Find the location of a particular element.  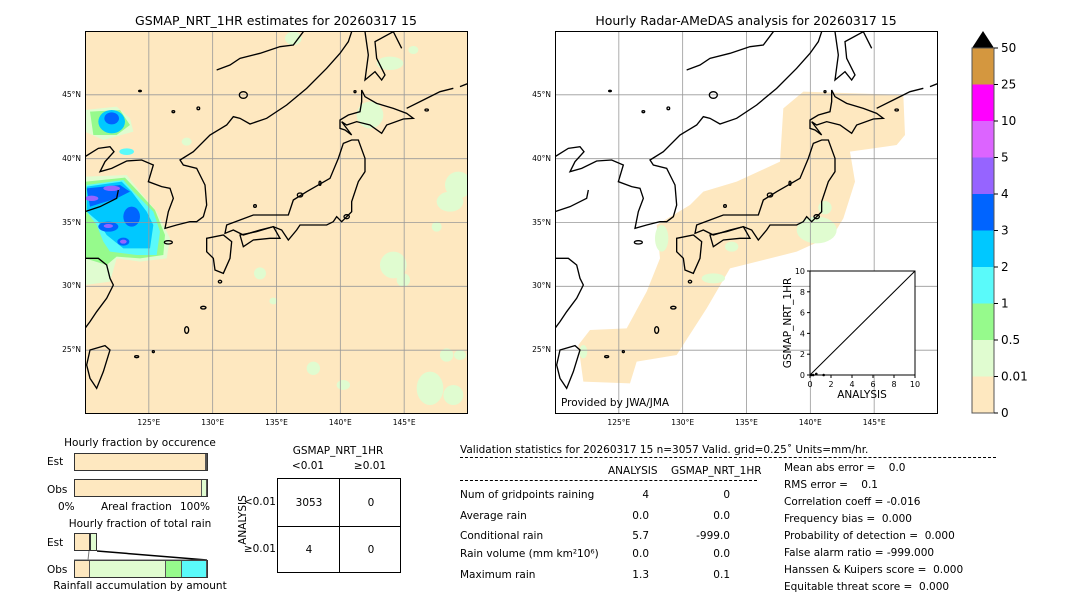

data-credit: Provided by JWA/JMA is located at coordinates (615, 403).